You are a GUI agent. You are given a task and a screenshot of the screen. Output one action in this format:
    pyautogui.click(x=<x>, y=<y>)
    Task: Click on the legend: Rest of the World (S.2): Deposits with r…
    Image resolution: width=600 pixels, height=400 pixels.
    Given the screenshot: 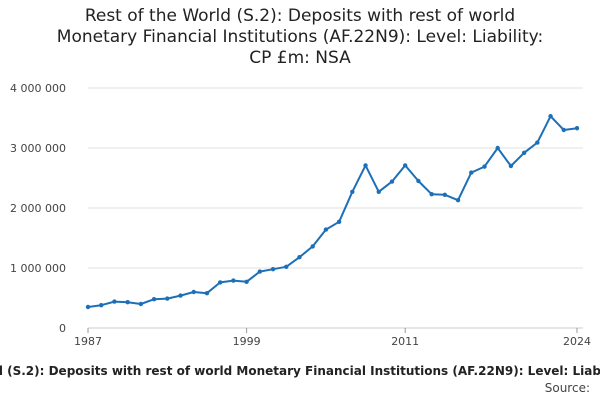 What is the action you would take?
    pyautogui.click(x=300, y=373)
    